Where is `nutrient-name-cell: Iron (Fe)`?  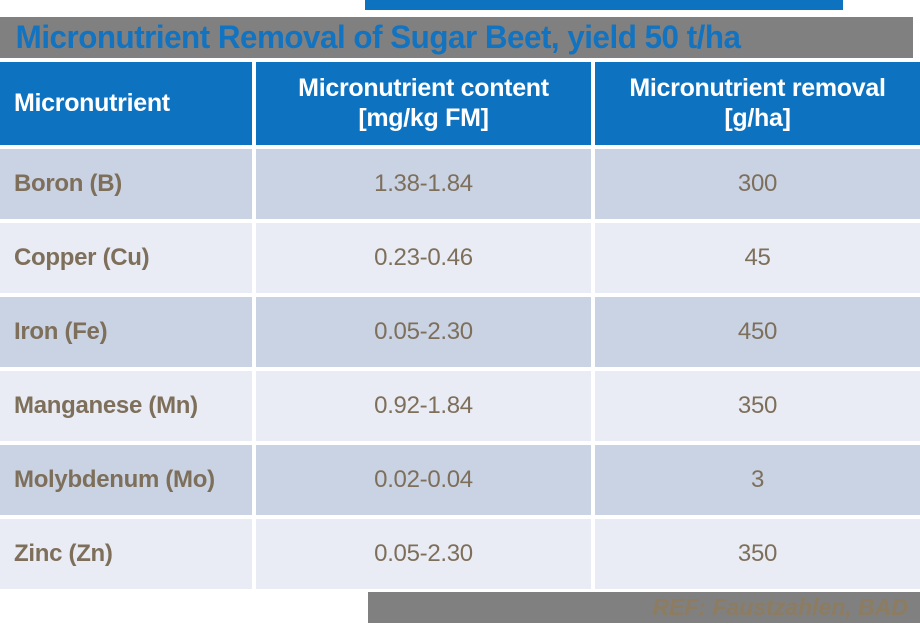
nutrient-name-cell: Iron (Fe) is located at coordinates (126, 332).